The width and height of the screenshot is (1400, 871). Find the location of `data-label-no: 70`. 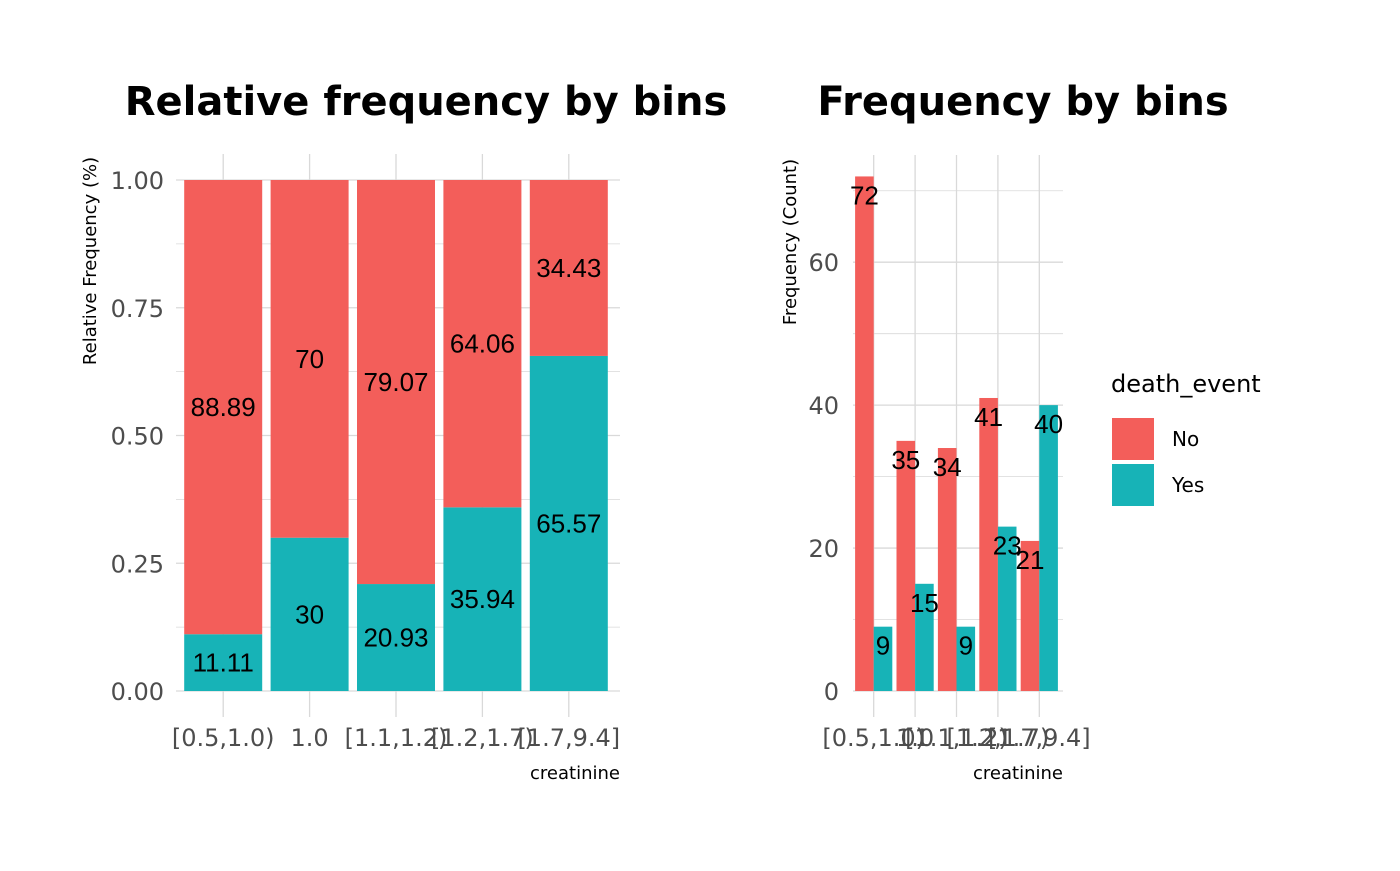

data-label-no: 70 is located at coordinates (309, 359).